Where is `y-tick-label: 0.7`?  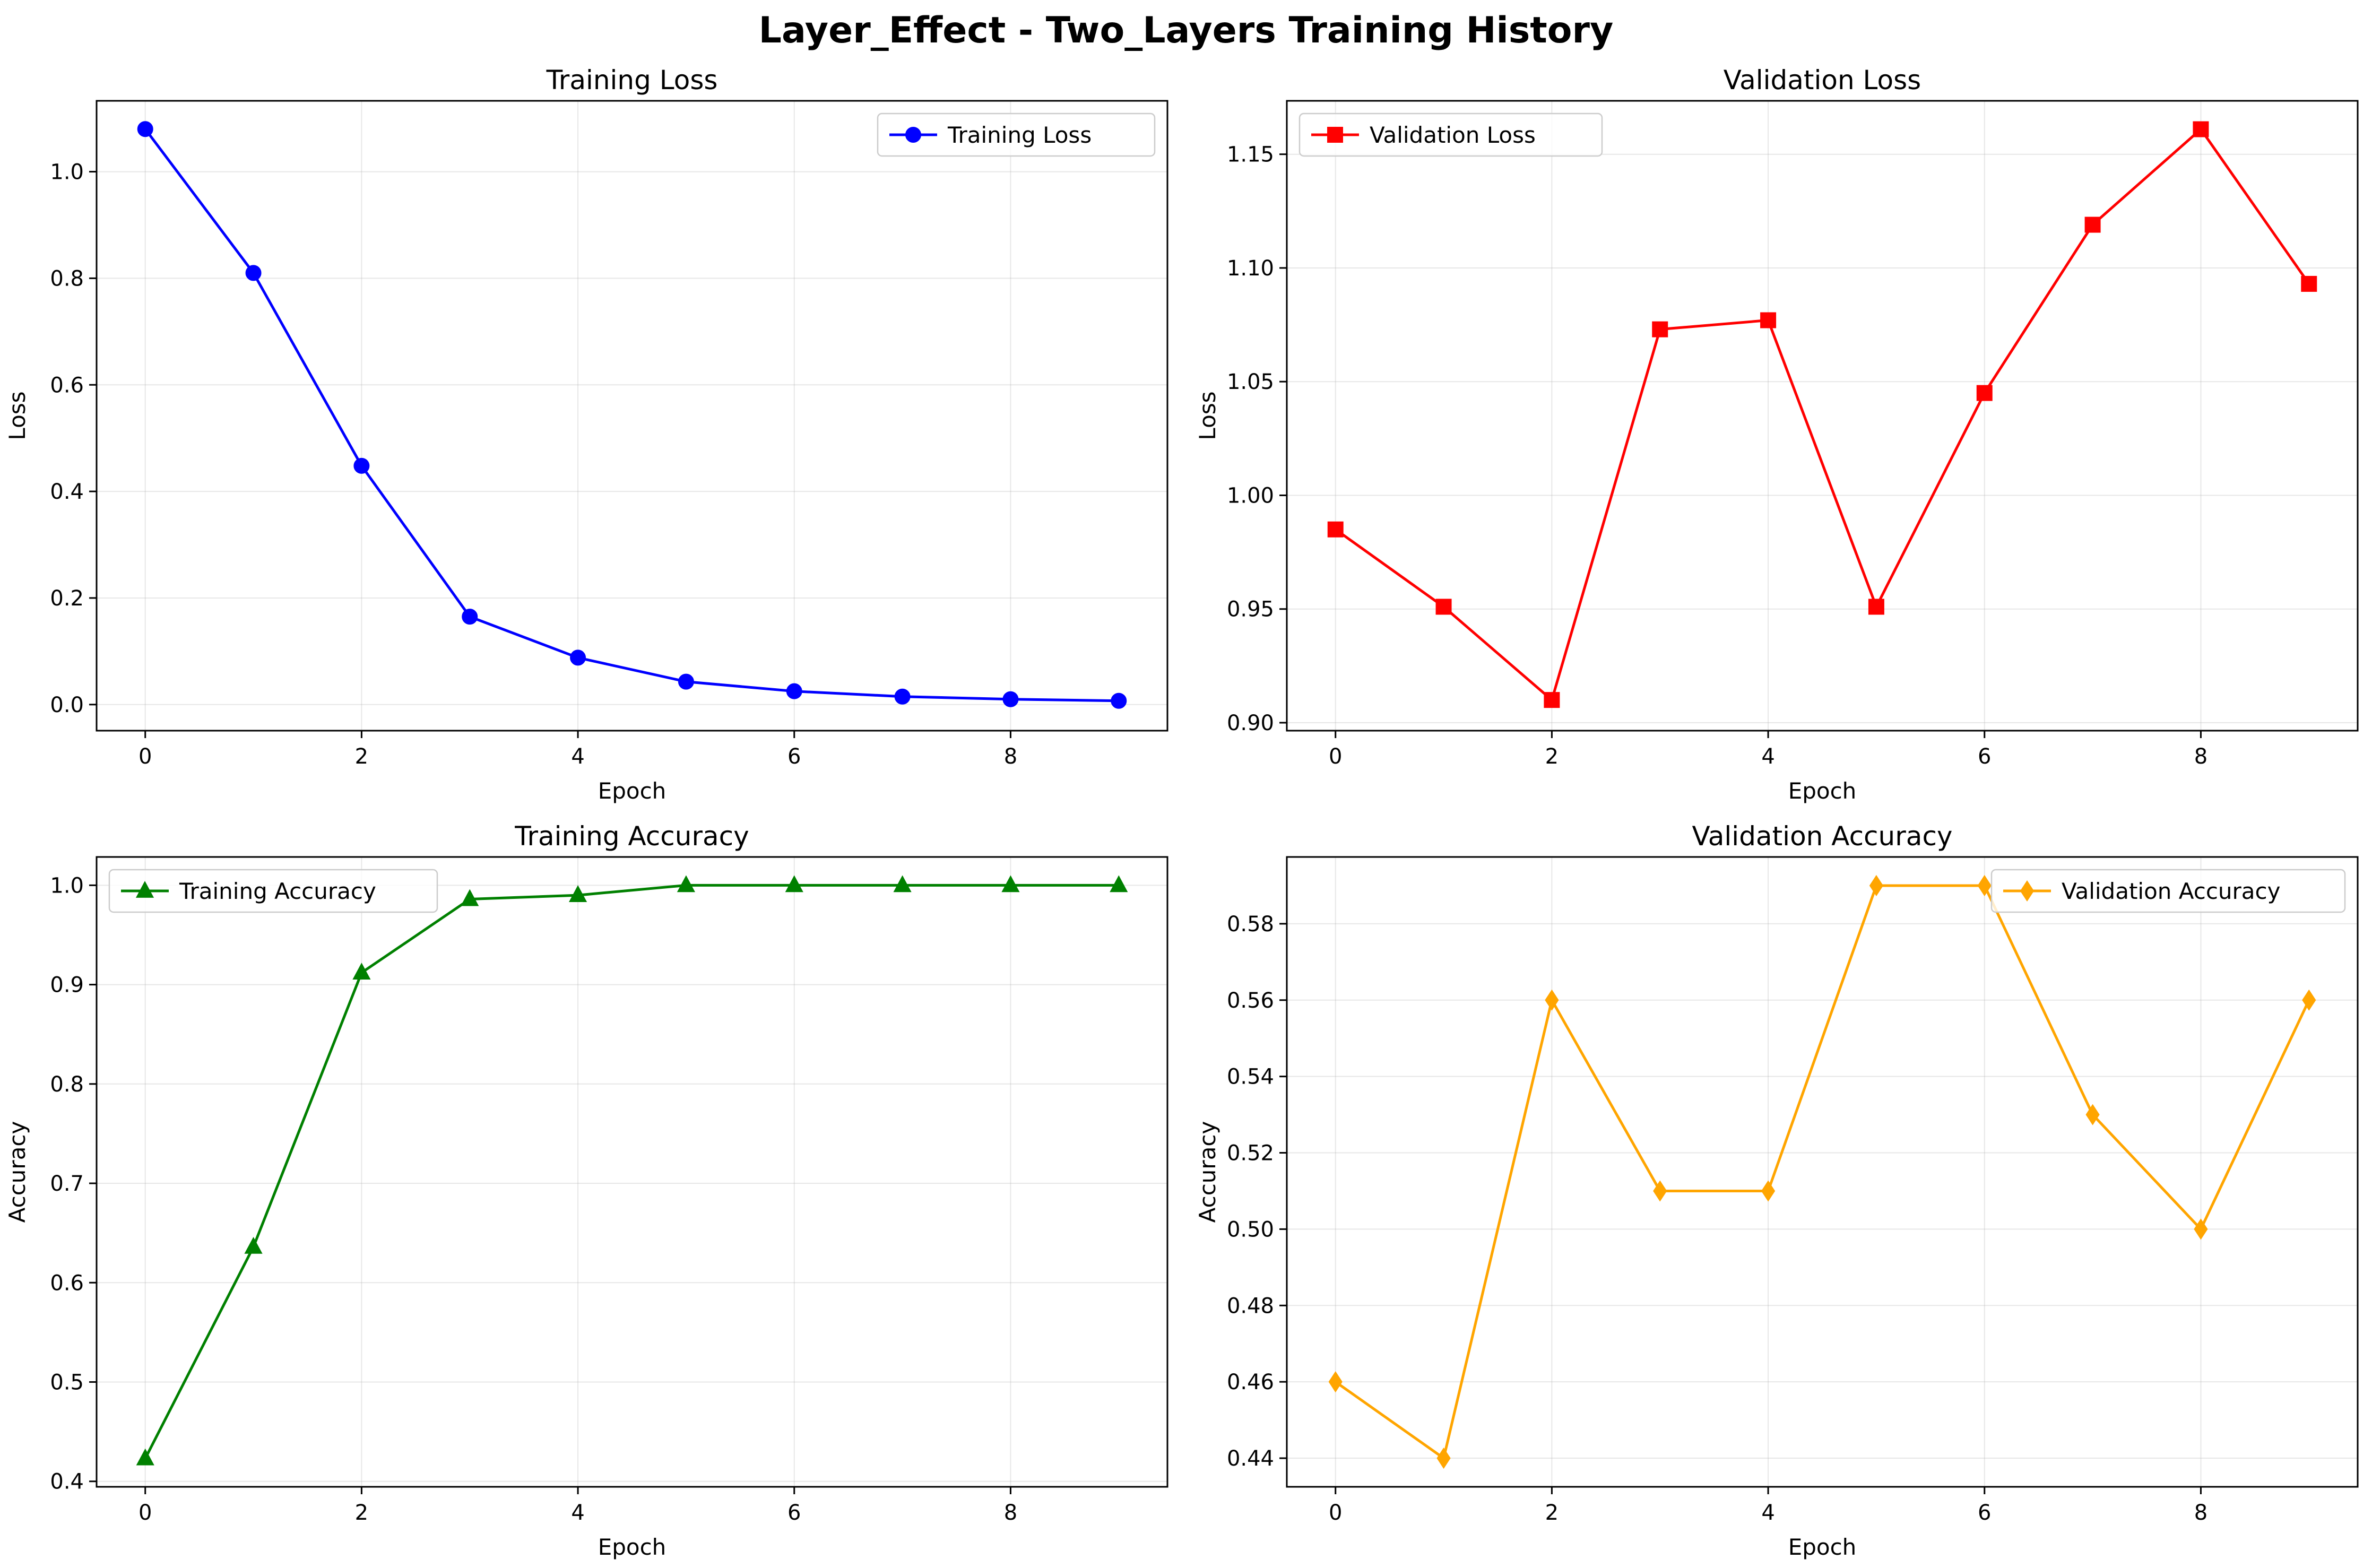 y-tick-label: 0.7 is located at coordinates (67, 1184).